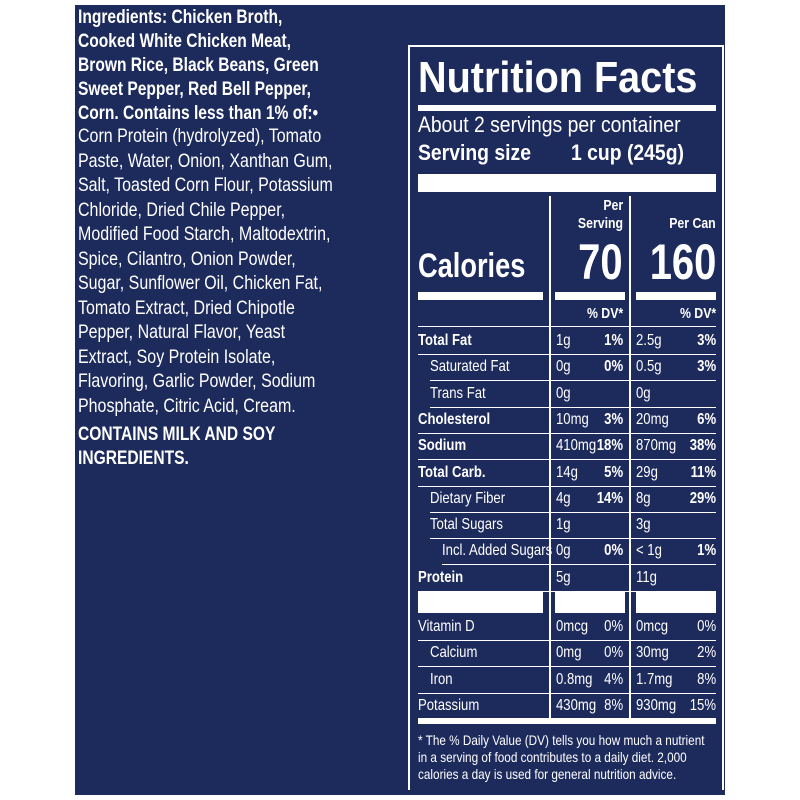  What do you see at coordinates (182, 209) in the screenshot?
I see `ingredients-line: Chloride, Dried Chile Pepper,` at bounding box center [182, 209].